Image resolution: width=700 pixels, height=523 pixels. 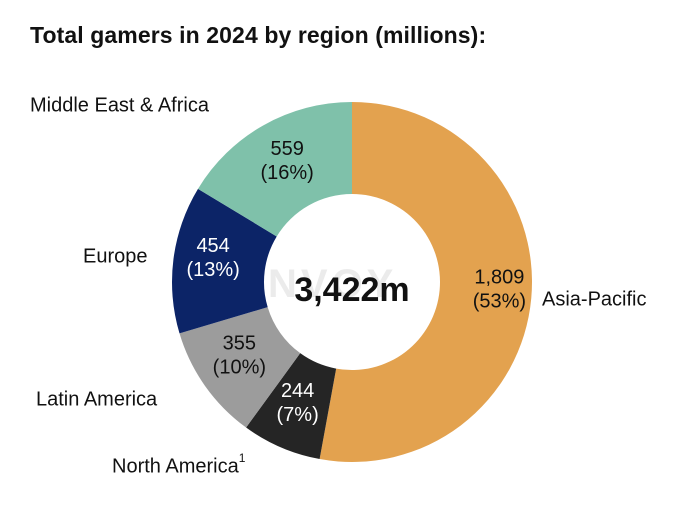 I want to click on data-label-asia-pacific: 1,809 (53%), so click(x=499, y=289).